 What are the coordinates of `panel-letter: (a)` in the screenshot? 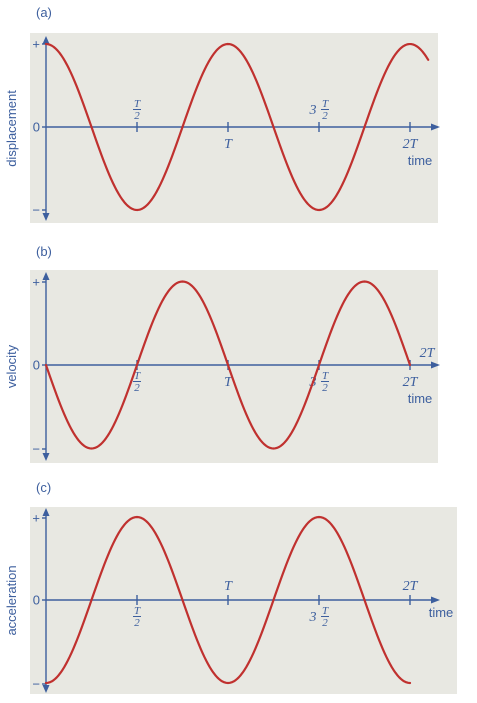 It's located at (44, 12).